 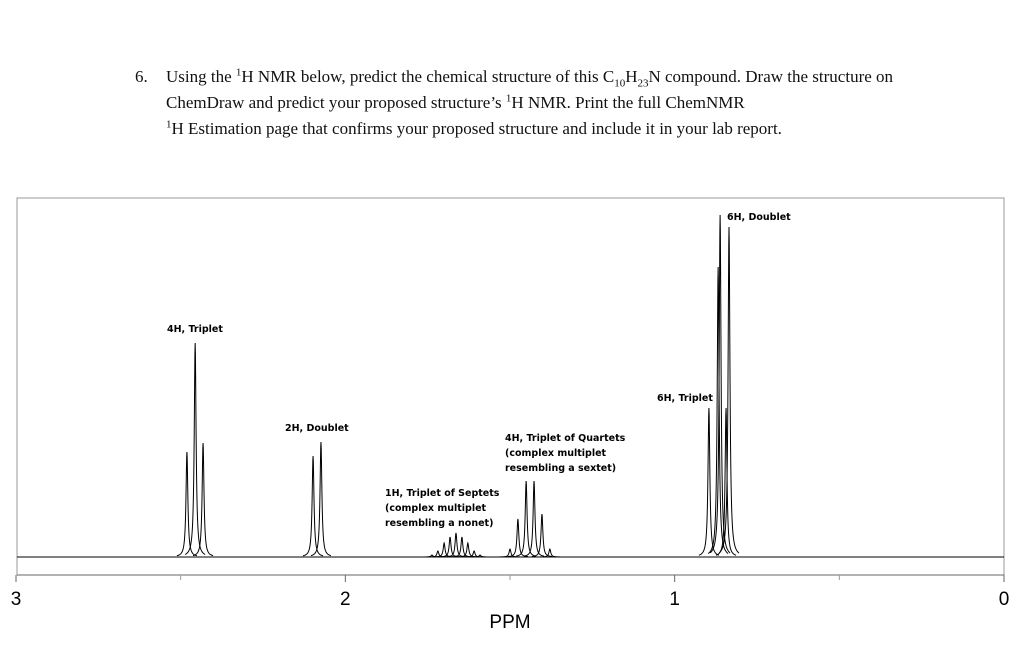 What do you see at coordinates (439, 523) in the screenshot?
I see `annotation-line: resembling a nonet)` at bounding box center [439, 523].